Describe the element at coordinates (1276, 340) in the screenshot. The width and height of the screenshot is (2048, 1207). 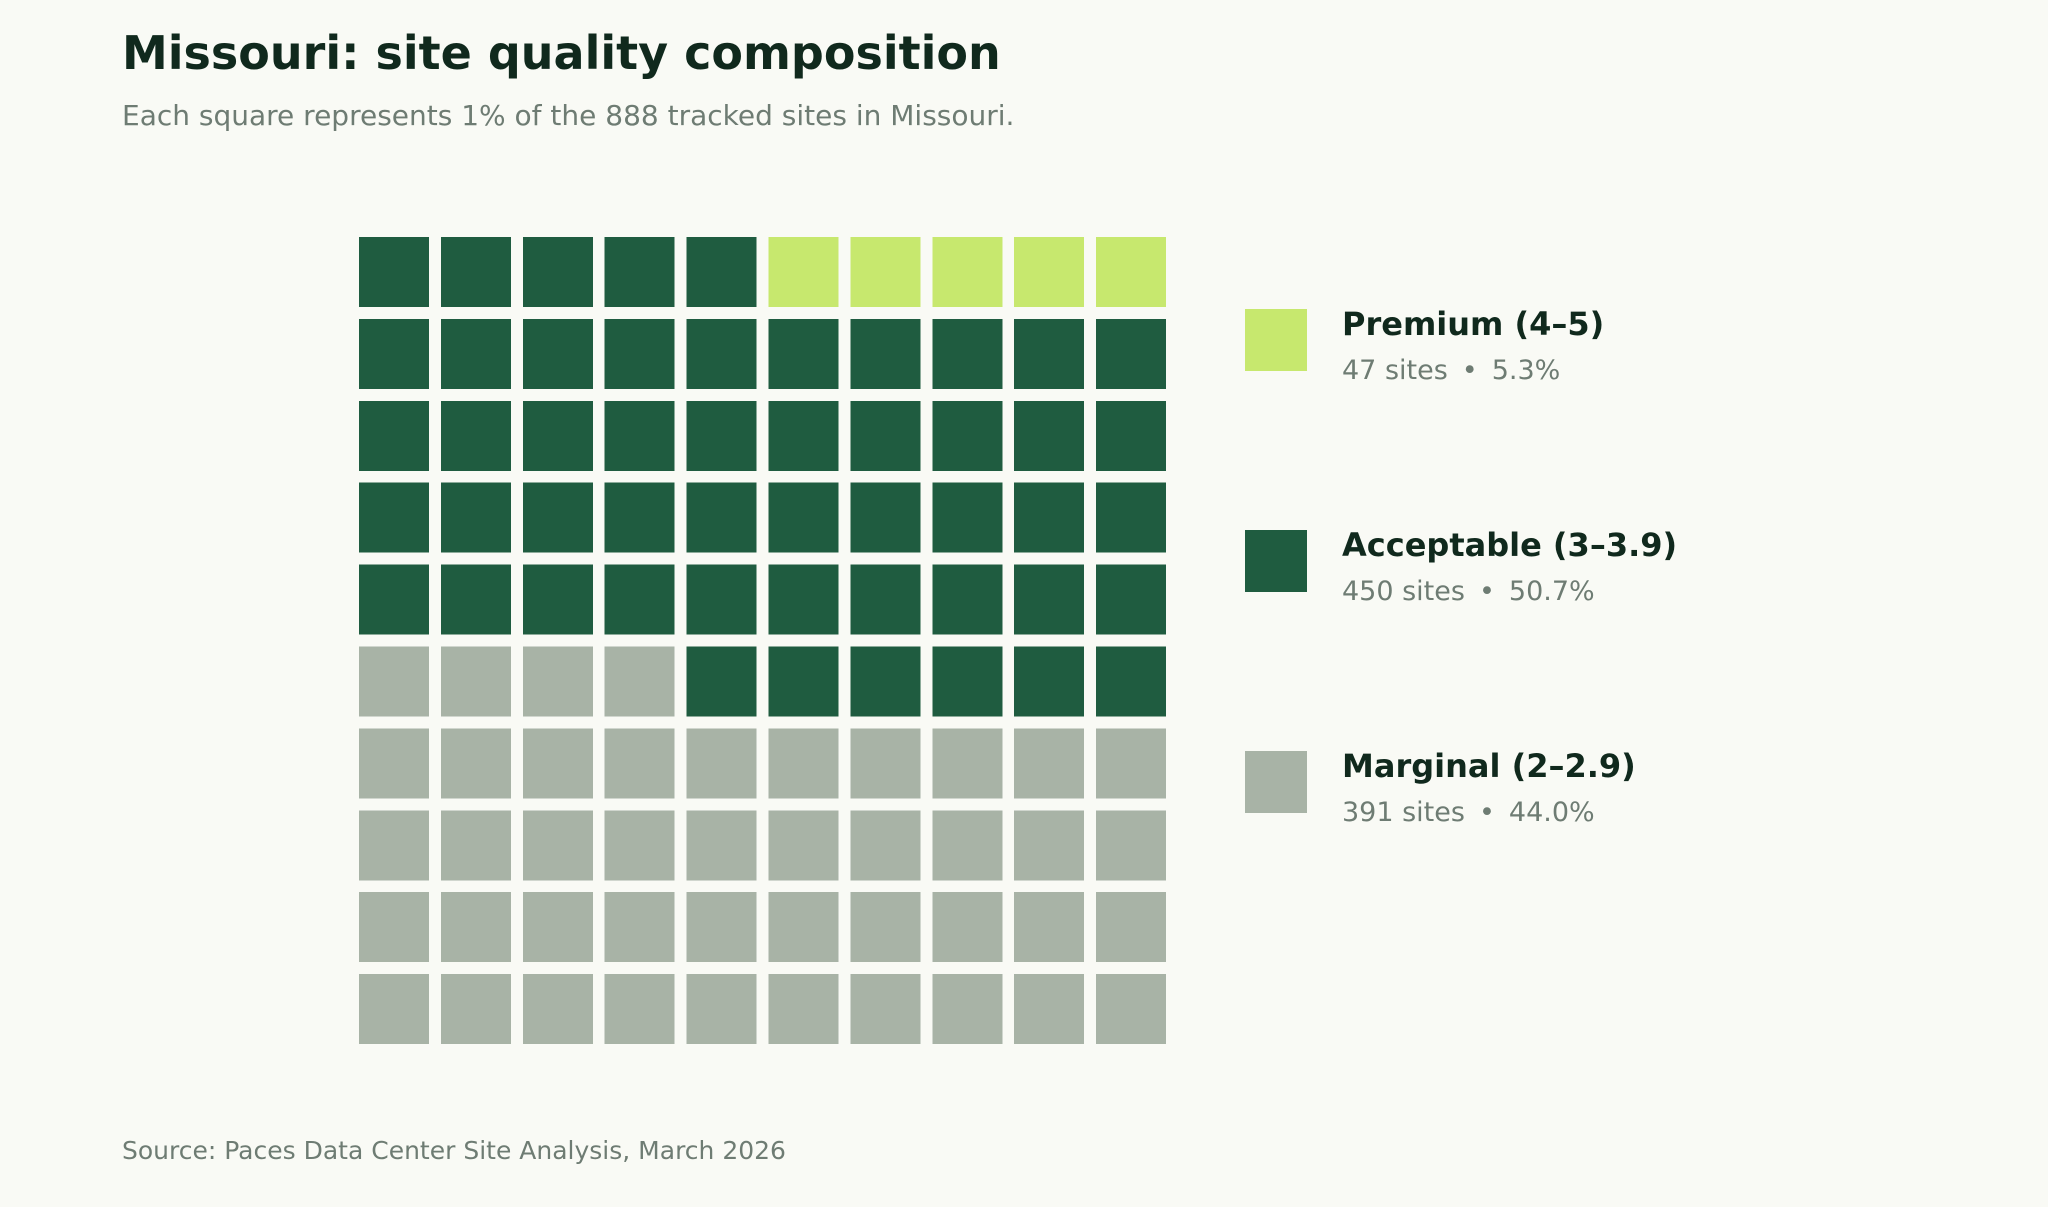
I see `legend-swatch-premium` at that location.